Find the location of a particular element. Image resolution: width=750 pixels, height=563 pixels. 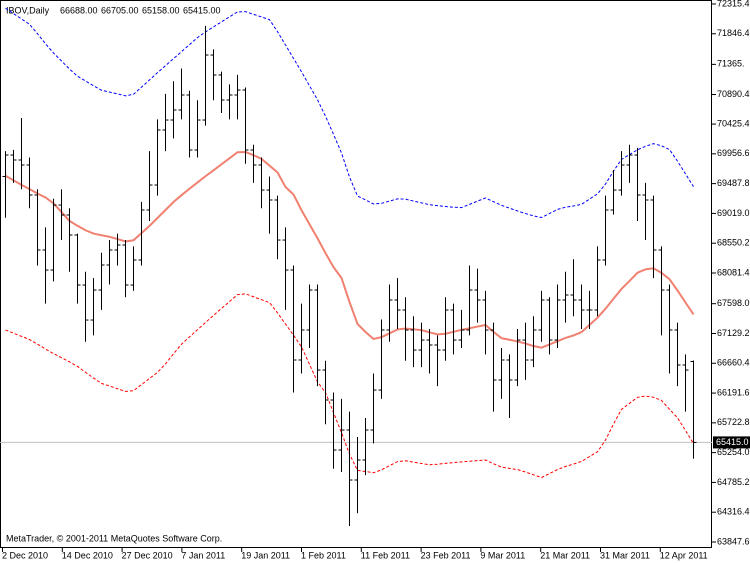

y-tick-label: 65722.8 is located at coordinates (733, 422).